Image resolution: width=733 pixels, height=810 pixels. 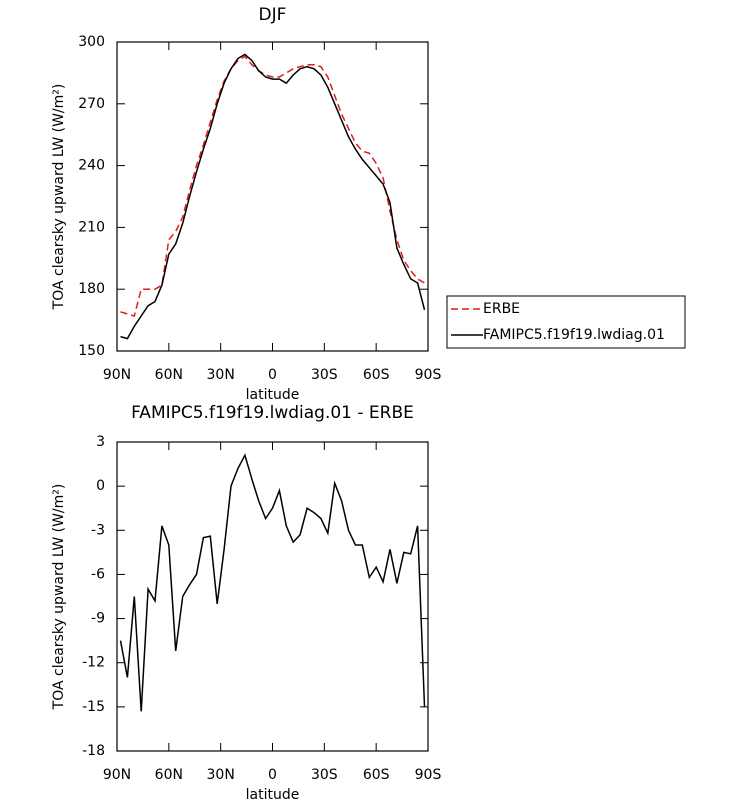 What do you see at coordinates (98, 574) in the screenshot?
I see `y-tick-label: -6` at bounding box center [98, 574].